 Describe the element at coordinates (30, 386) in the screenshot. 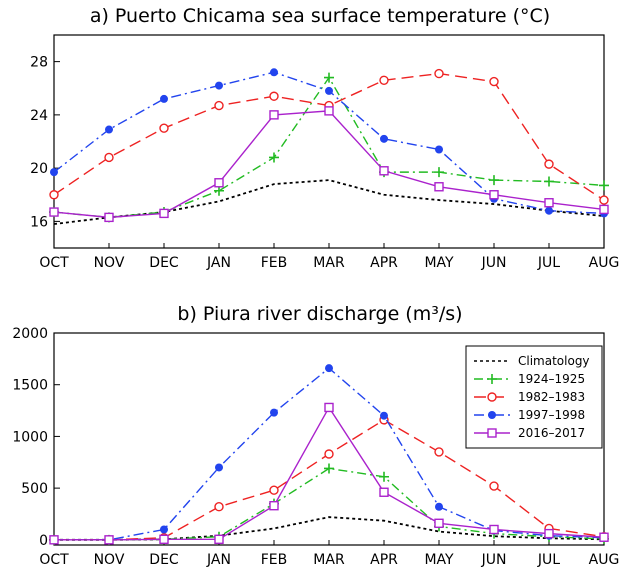

I see `y-tick-label: 1500` at that location.